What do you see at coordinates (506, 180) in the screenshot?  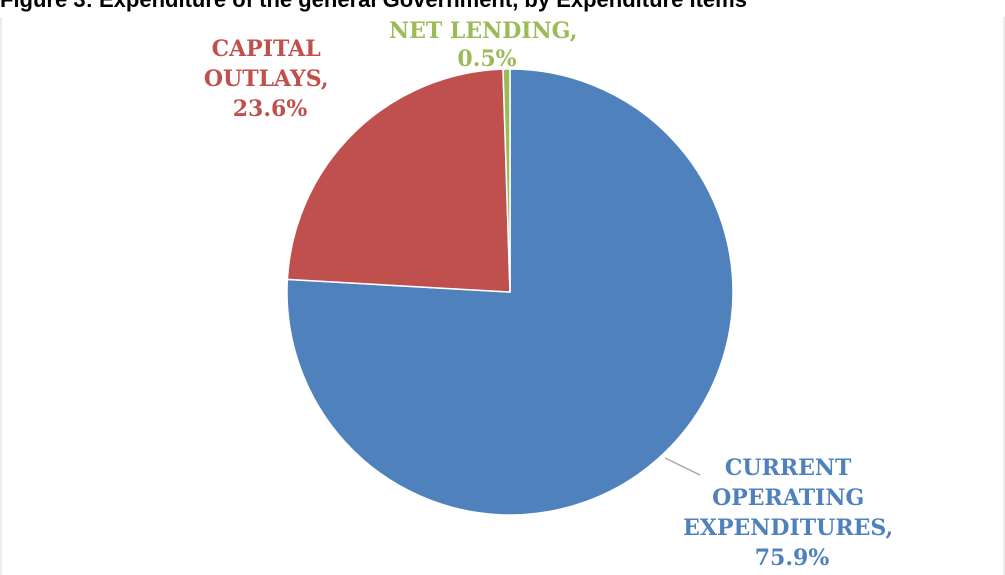 I see `slice-net-lending` at bounding box center [506, 180].